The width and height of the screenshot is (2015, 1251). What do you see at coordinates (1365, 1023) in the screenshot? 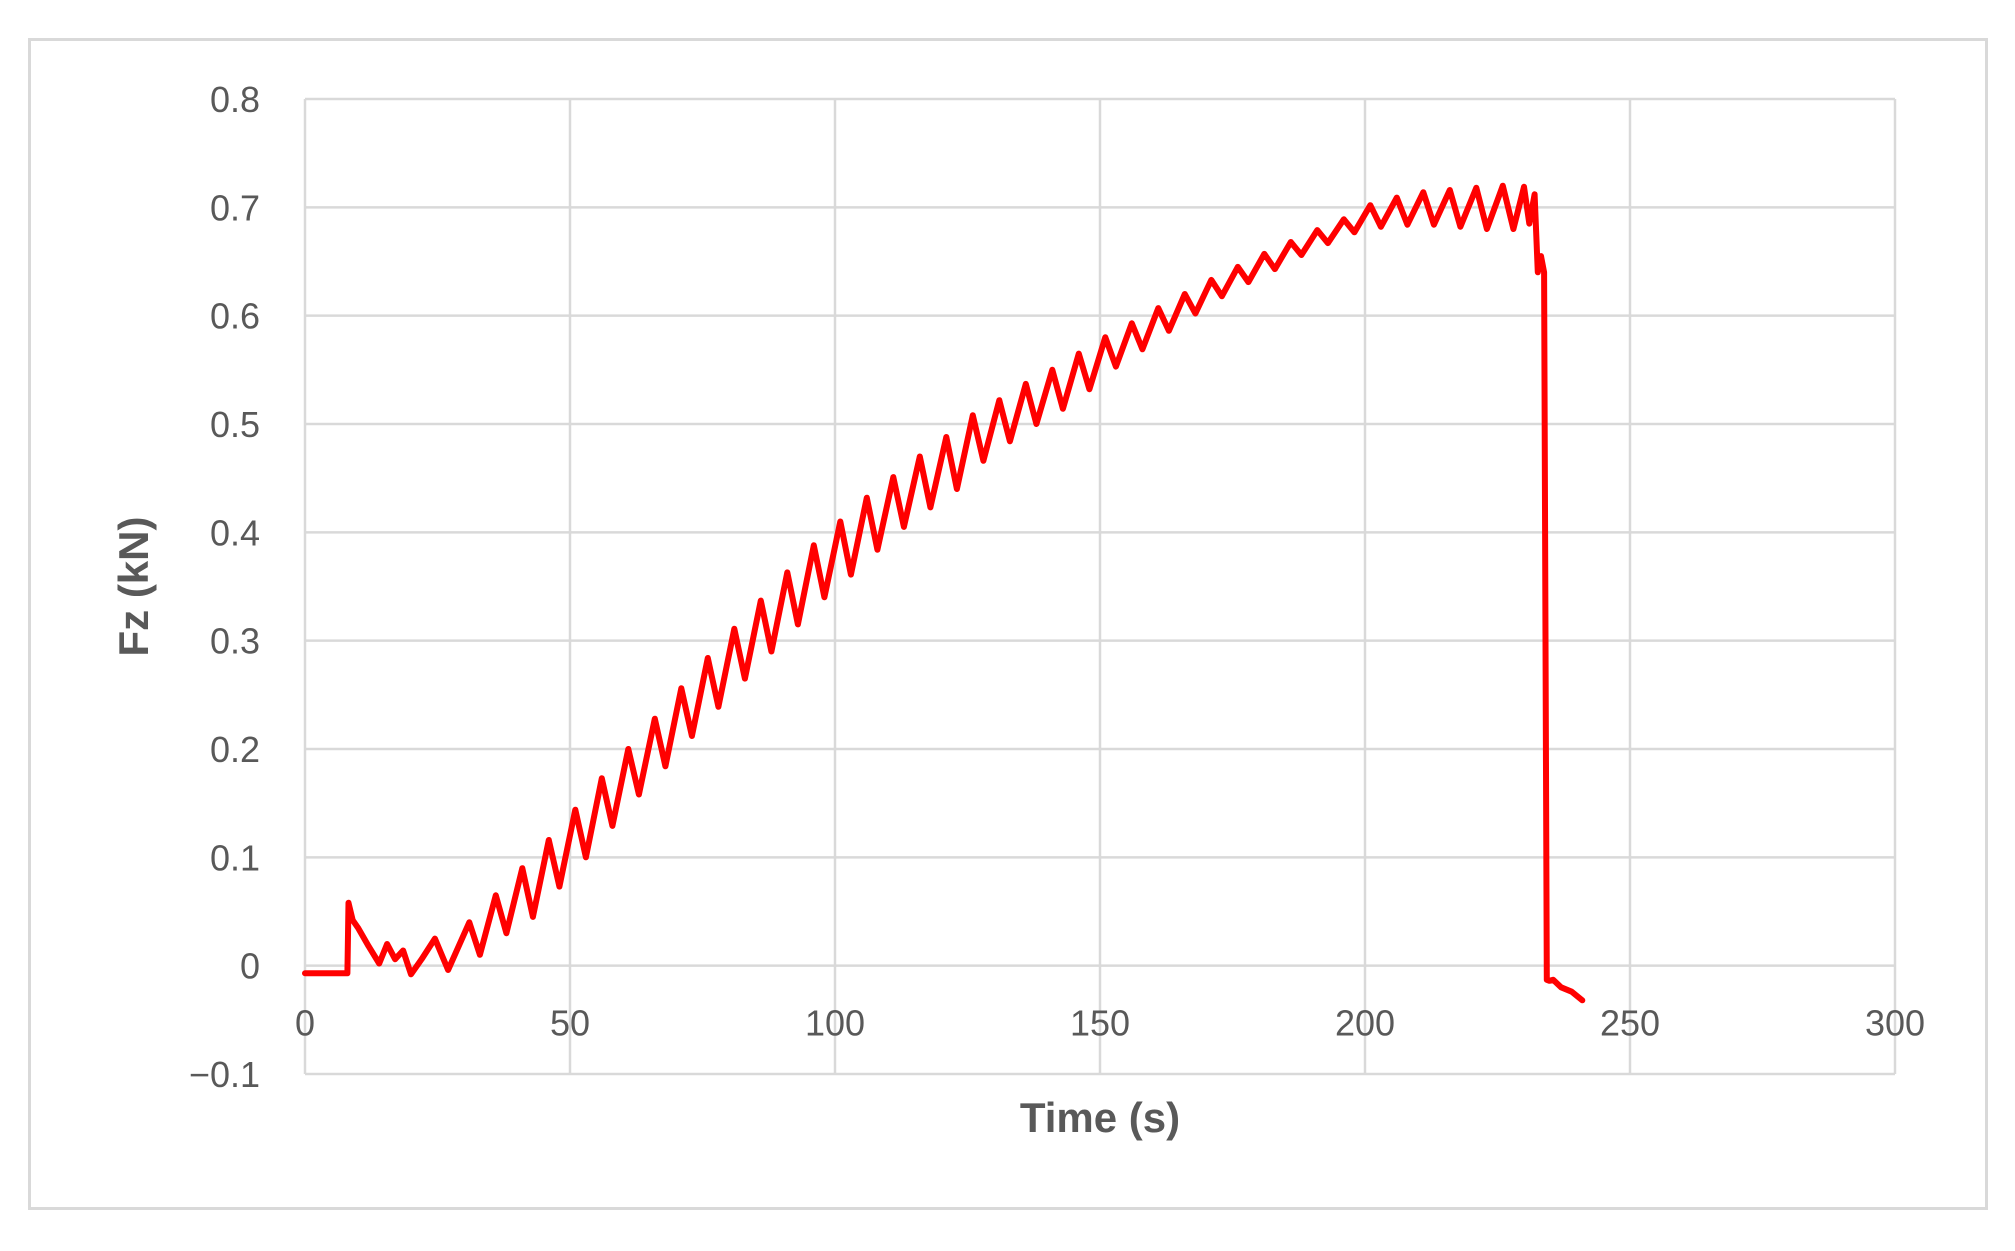
I see `x-tick-label: 200` at bounding box center [1365, 1023].